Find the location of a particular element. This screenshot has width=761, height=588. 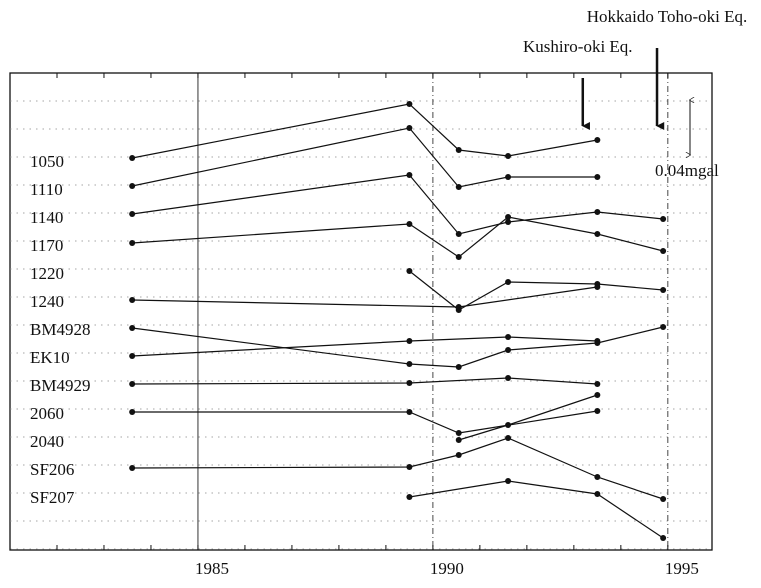

series-label: 1220 is located at coordinates (47, 273).